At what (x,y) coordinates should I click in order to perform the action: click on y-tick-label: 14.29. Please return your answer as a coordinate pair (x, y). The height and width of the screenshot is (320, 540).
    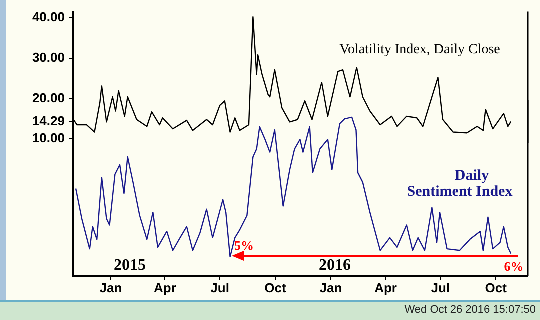
    Looking at the image, I should click on (48, 120).